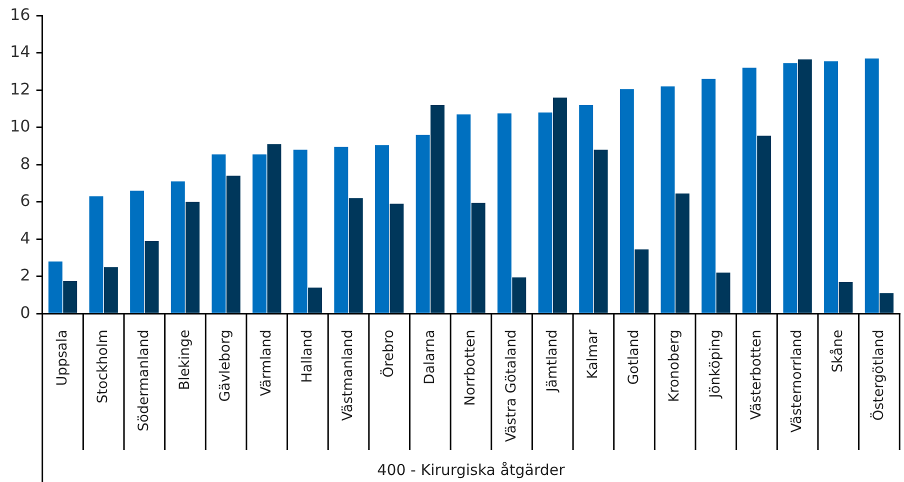  I want to click on x-tick-label: Blekinge, so click(184, 360).